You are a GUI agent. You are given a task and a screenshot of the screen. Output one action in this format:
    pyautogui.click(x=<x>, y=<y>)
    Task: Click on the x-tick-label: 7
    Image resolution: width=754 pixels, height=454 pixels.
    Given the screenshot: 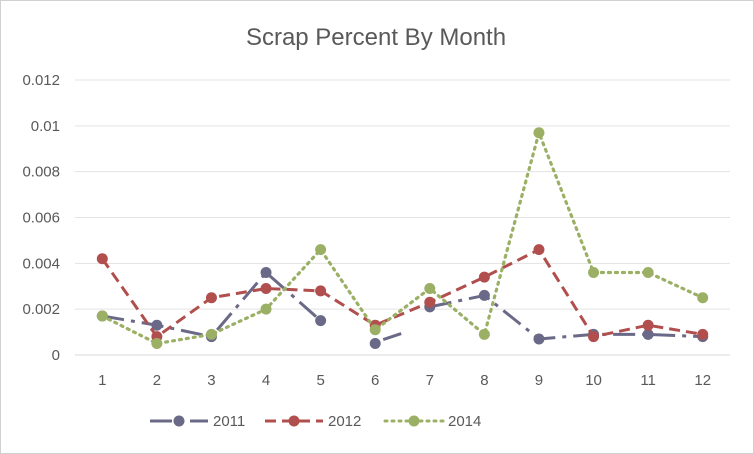 What is the action you would take?
    pyautogui.click(x=430, y=380)
    